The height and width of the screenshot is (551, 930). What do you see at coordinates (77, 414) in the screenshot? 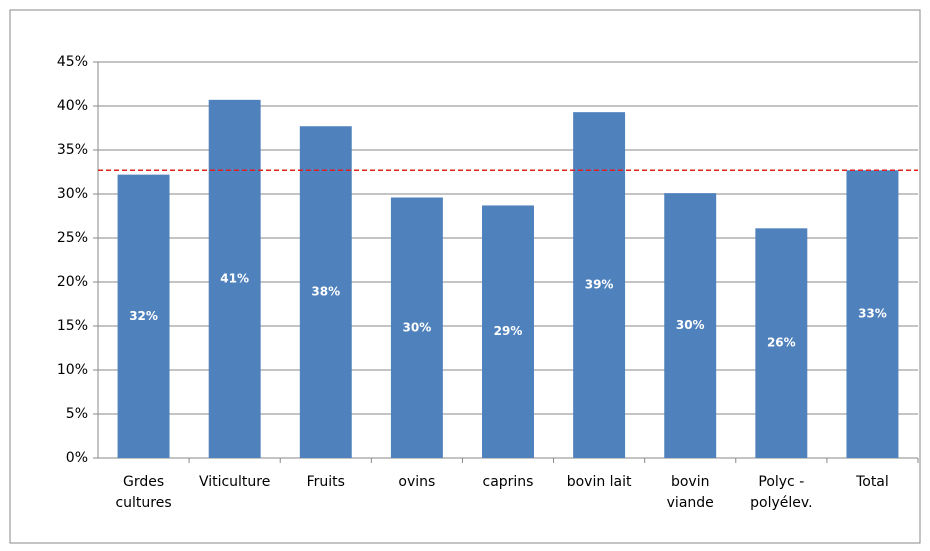
I see `y-tick-label: 5%` at bounding box center [77, 414].